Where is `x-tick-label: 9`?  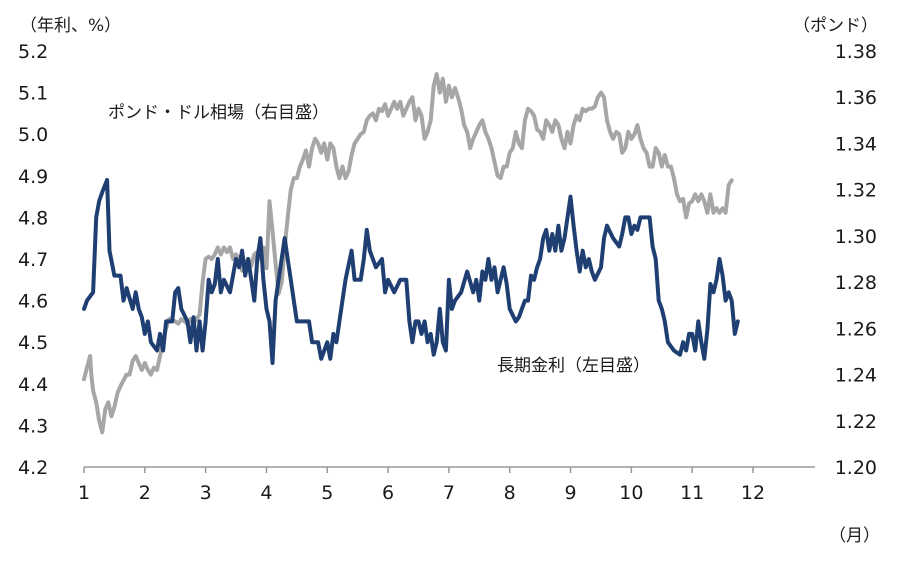
x-tick-label: 9 is located at coordinates (570, 493).